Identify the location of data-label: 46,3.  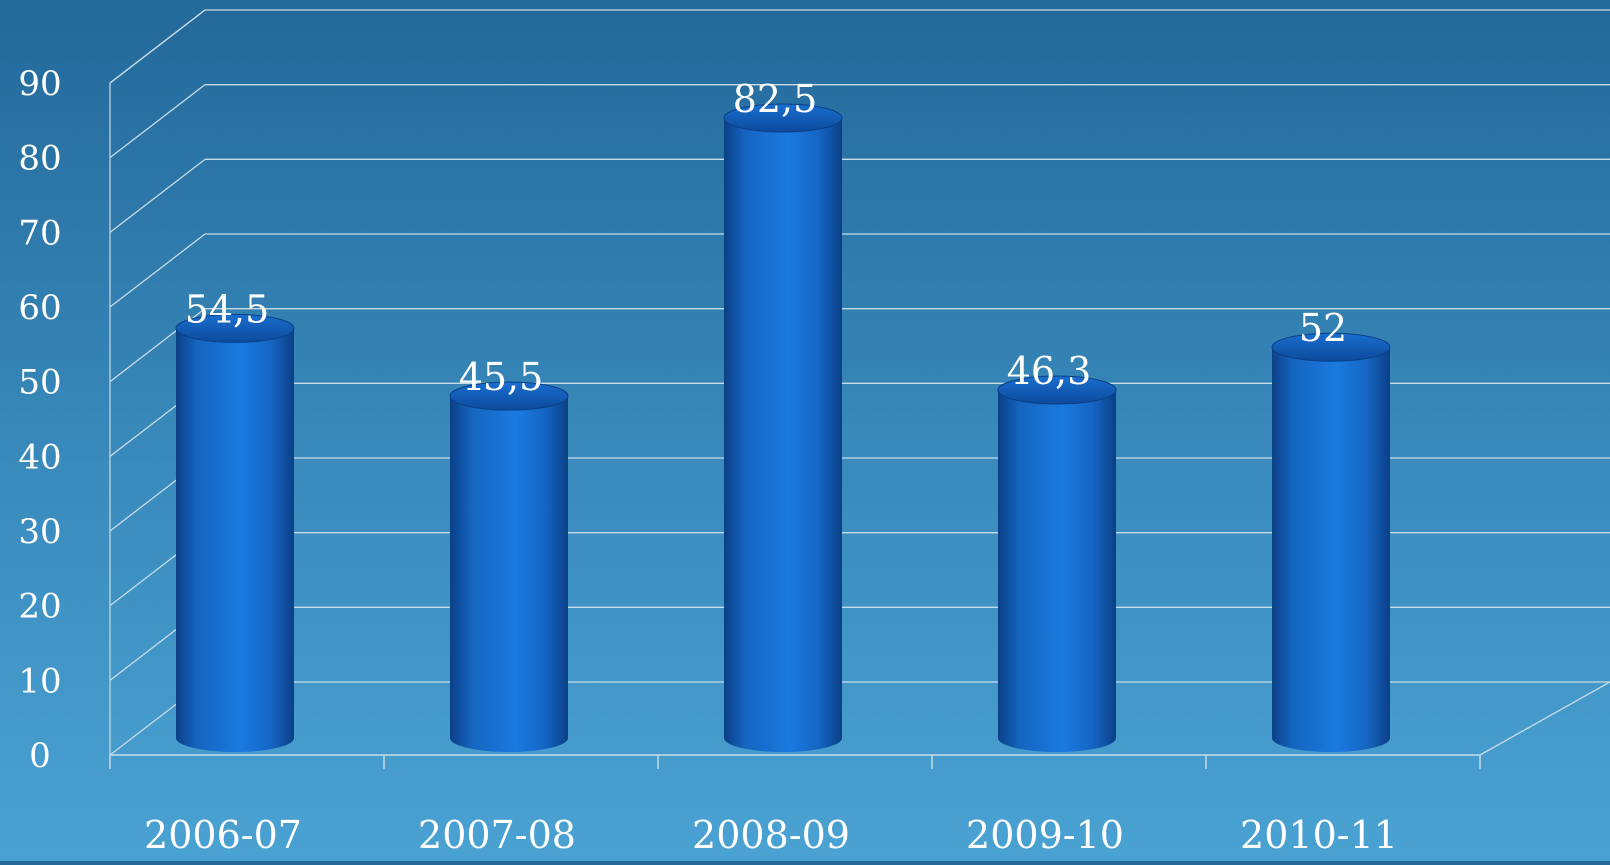
(1049, 371).